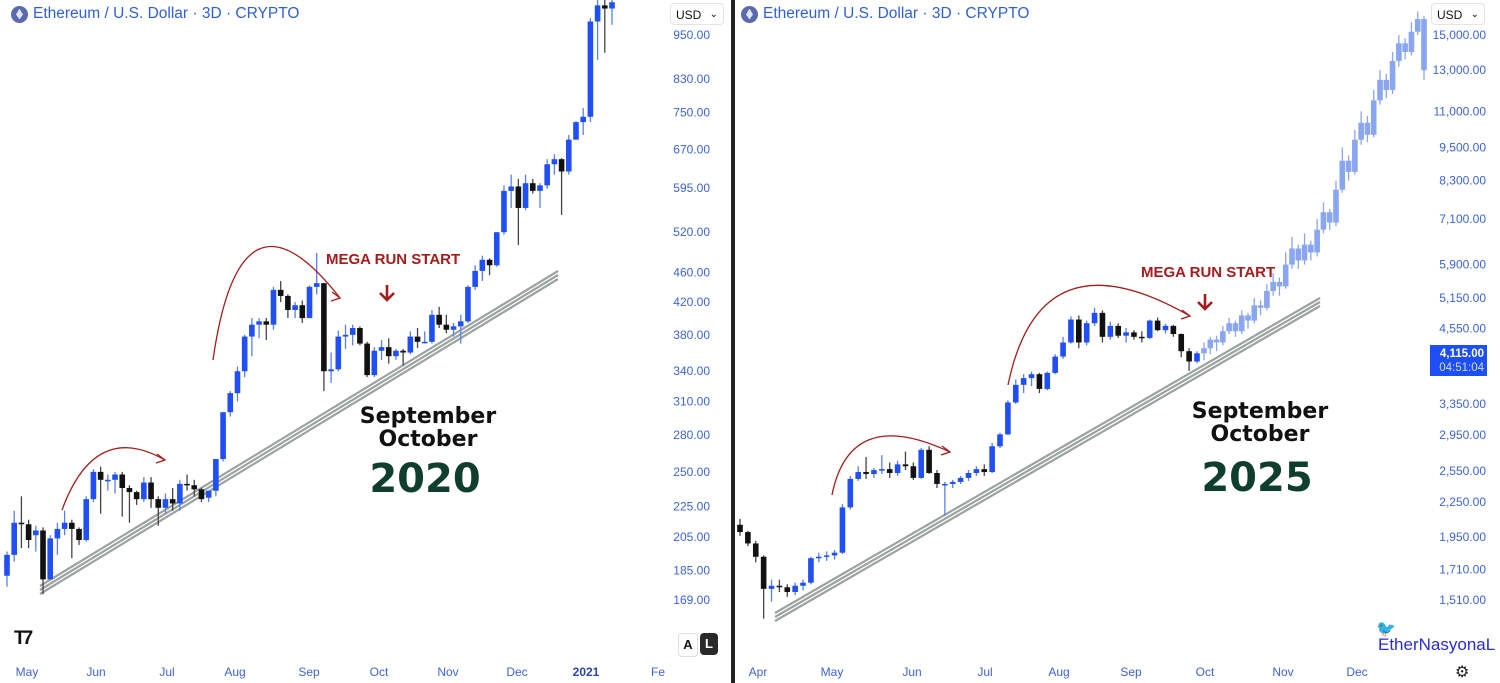 This screenshot has width=1500, height=683. Describe the element at coordinates (691, 302) in the screenshot. I see `y-tick-label: 420.00` at that location.